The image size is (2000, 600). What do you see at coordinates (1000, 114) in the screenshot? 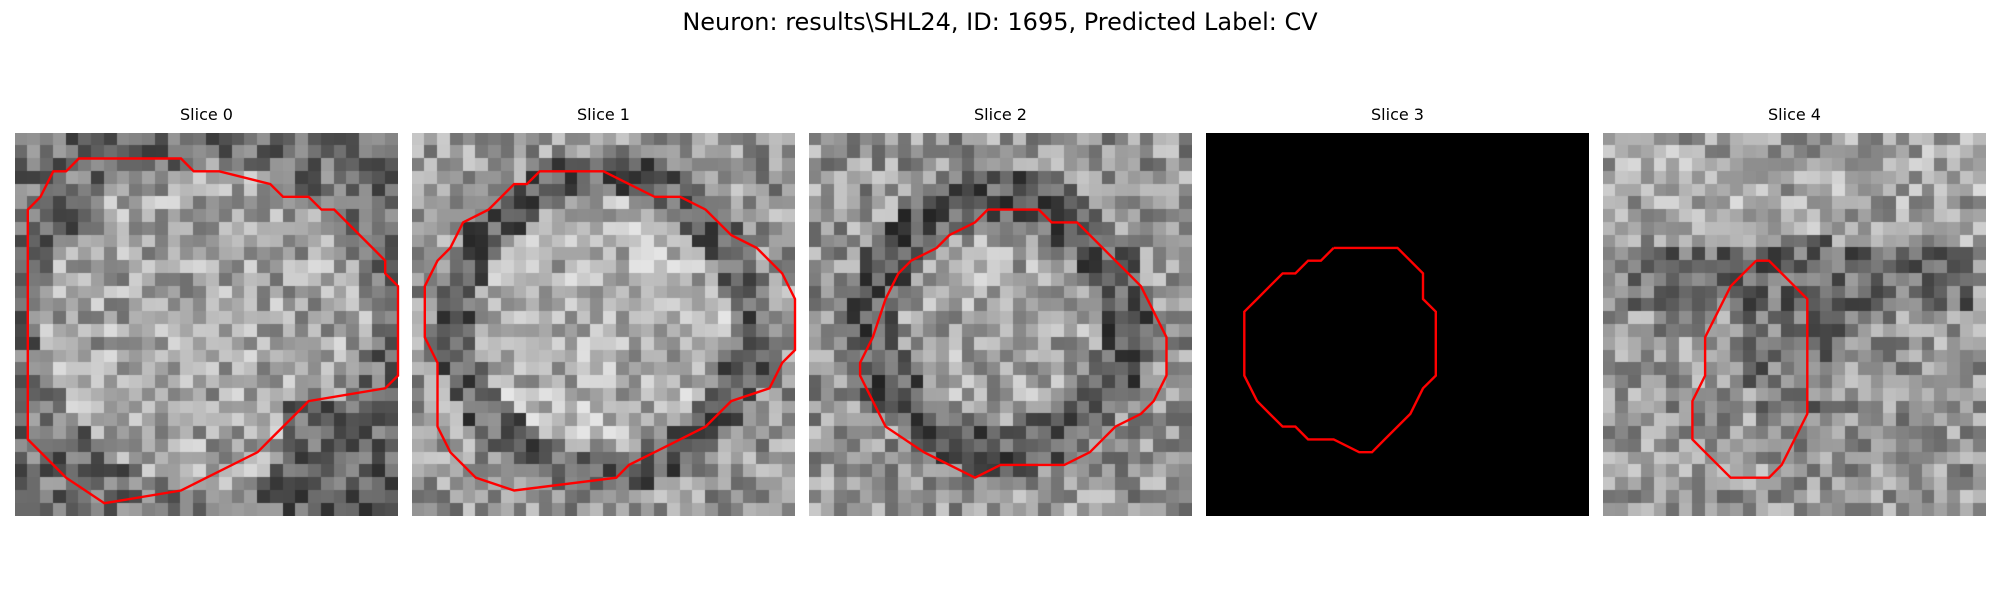
I see `slice-title-2: Slice 2` at bounding box center [1000, 114].